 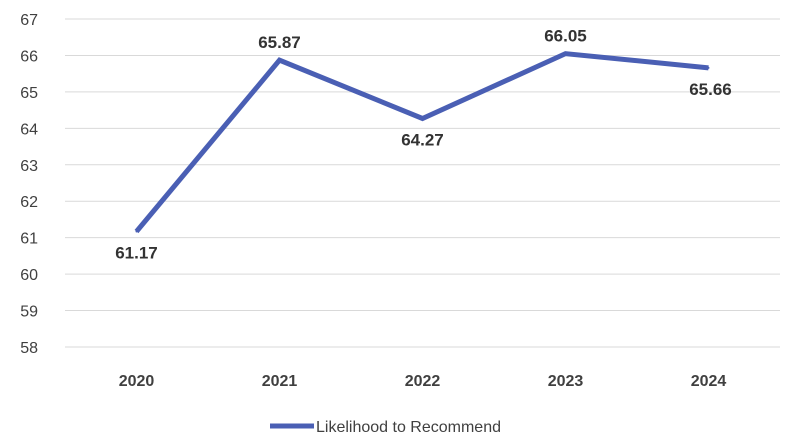 I want to click on x-tick-label: 2023, so click(x=566, y=381).